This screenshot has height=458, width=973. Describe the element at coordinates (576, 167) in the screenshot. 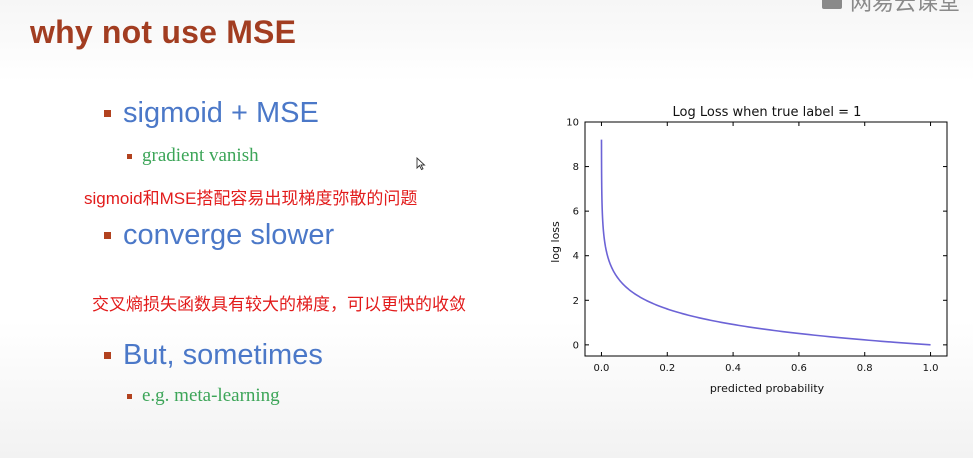

I see `y-tick-label: 8` at that location.